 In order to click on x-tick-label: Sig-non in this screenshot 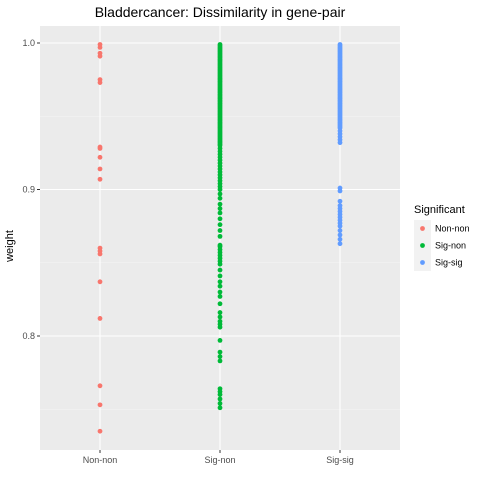, I will do `click(219, 460)`.